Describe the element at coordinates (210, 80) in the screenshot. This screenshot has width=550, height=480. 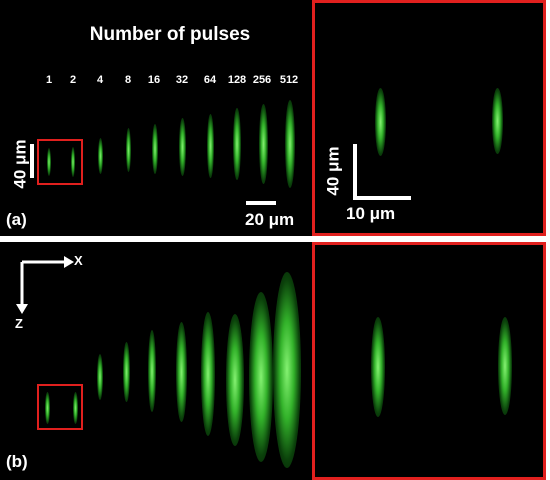
I see `pulse-count-label: 64` at that location.